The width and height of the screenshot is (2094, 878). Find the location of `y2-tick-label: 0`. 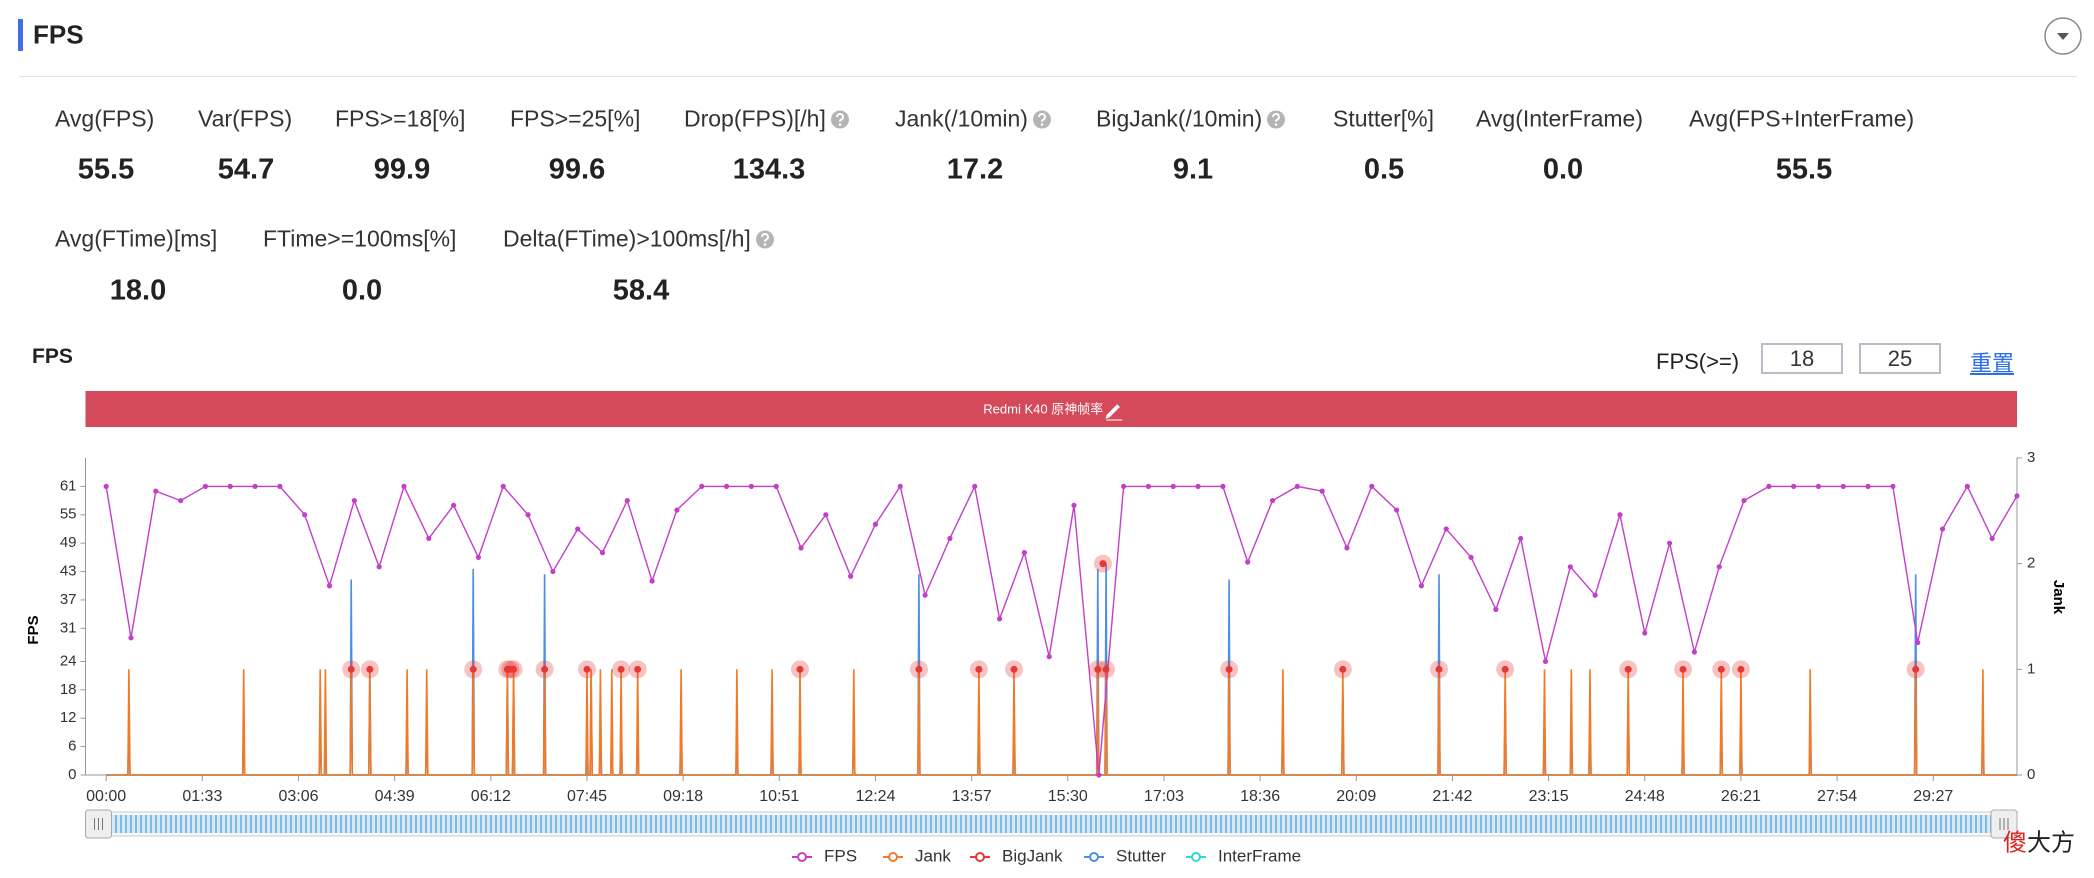

y2-tick-label: 0 is located at coordinates (2031, 774).